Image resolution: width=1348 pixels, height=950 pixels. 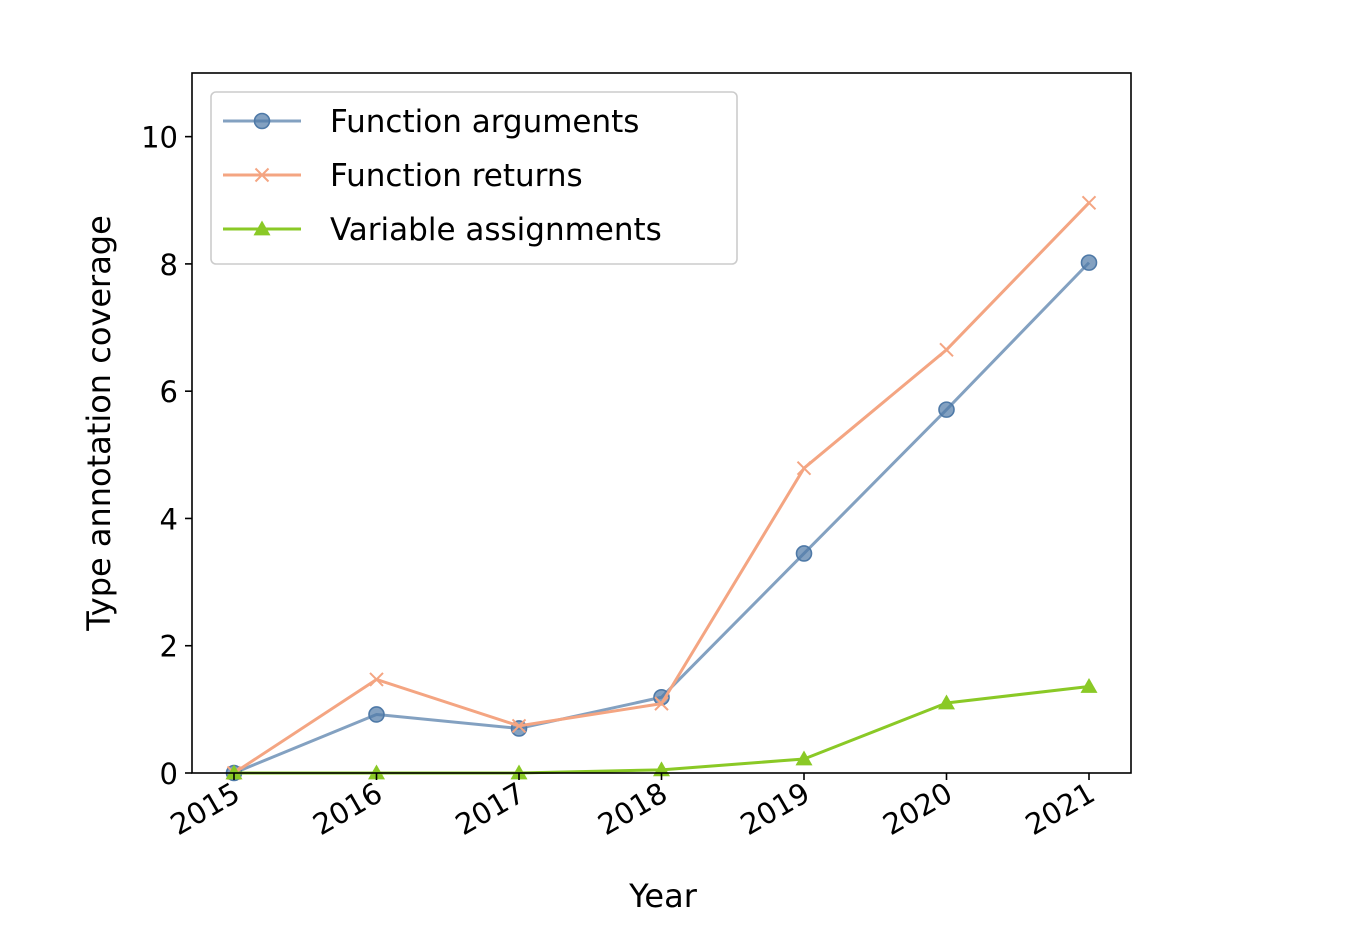 What do you see at coordinates (1060, 809) in the screenshot?
I see `x-tick-label: 2021` at bounding box center [1060, 809].